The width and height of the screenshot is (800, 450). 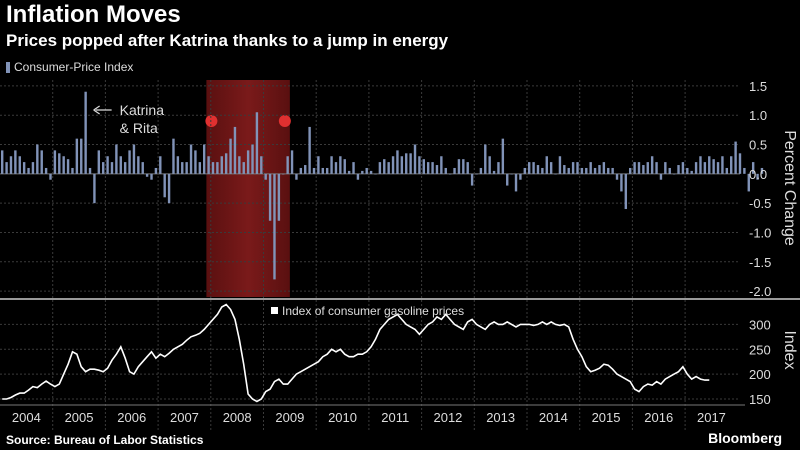 I want to click on bloomberg-logo: Bloomberg, so click(x=745, y=438).